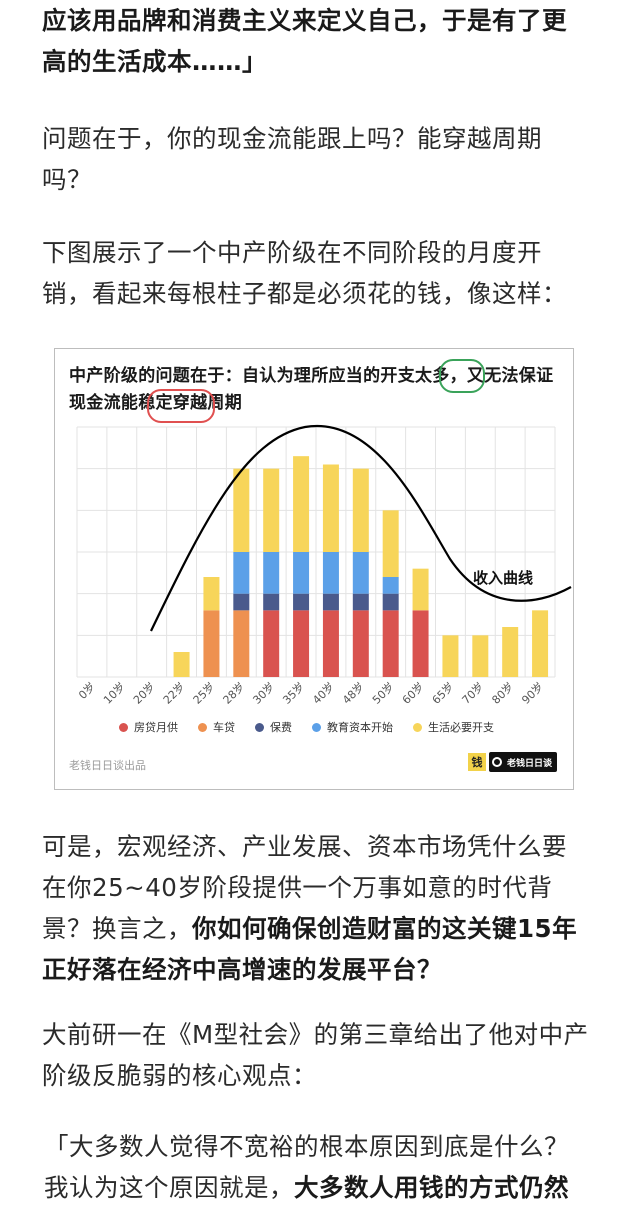 The height and width of the screenshot is (1208, 628). Describe the element at coordinates (443, 693) in the screenshot. I see `x-tick-label: 65岁` at that location.